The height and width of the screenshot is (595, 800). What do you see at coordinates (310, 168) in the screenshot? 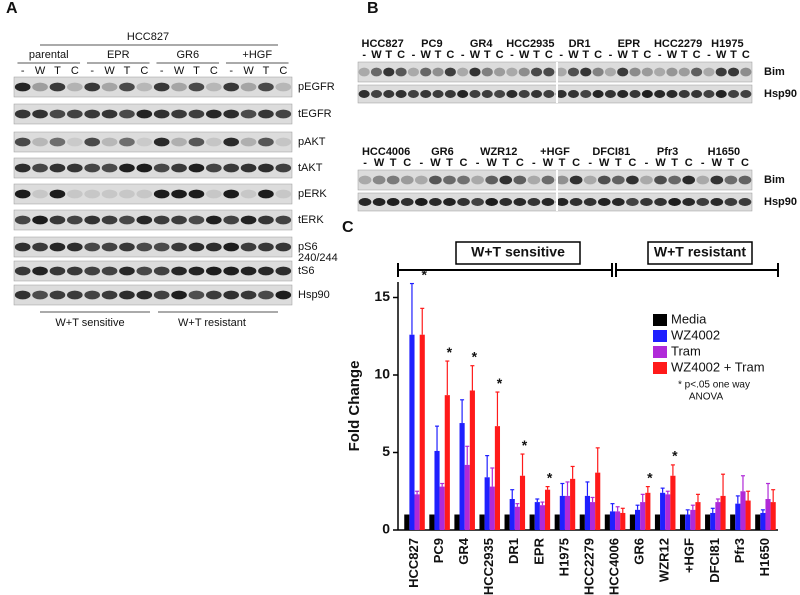
I see `row-label: tAKT` at bounding box center [310, 168].